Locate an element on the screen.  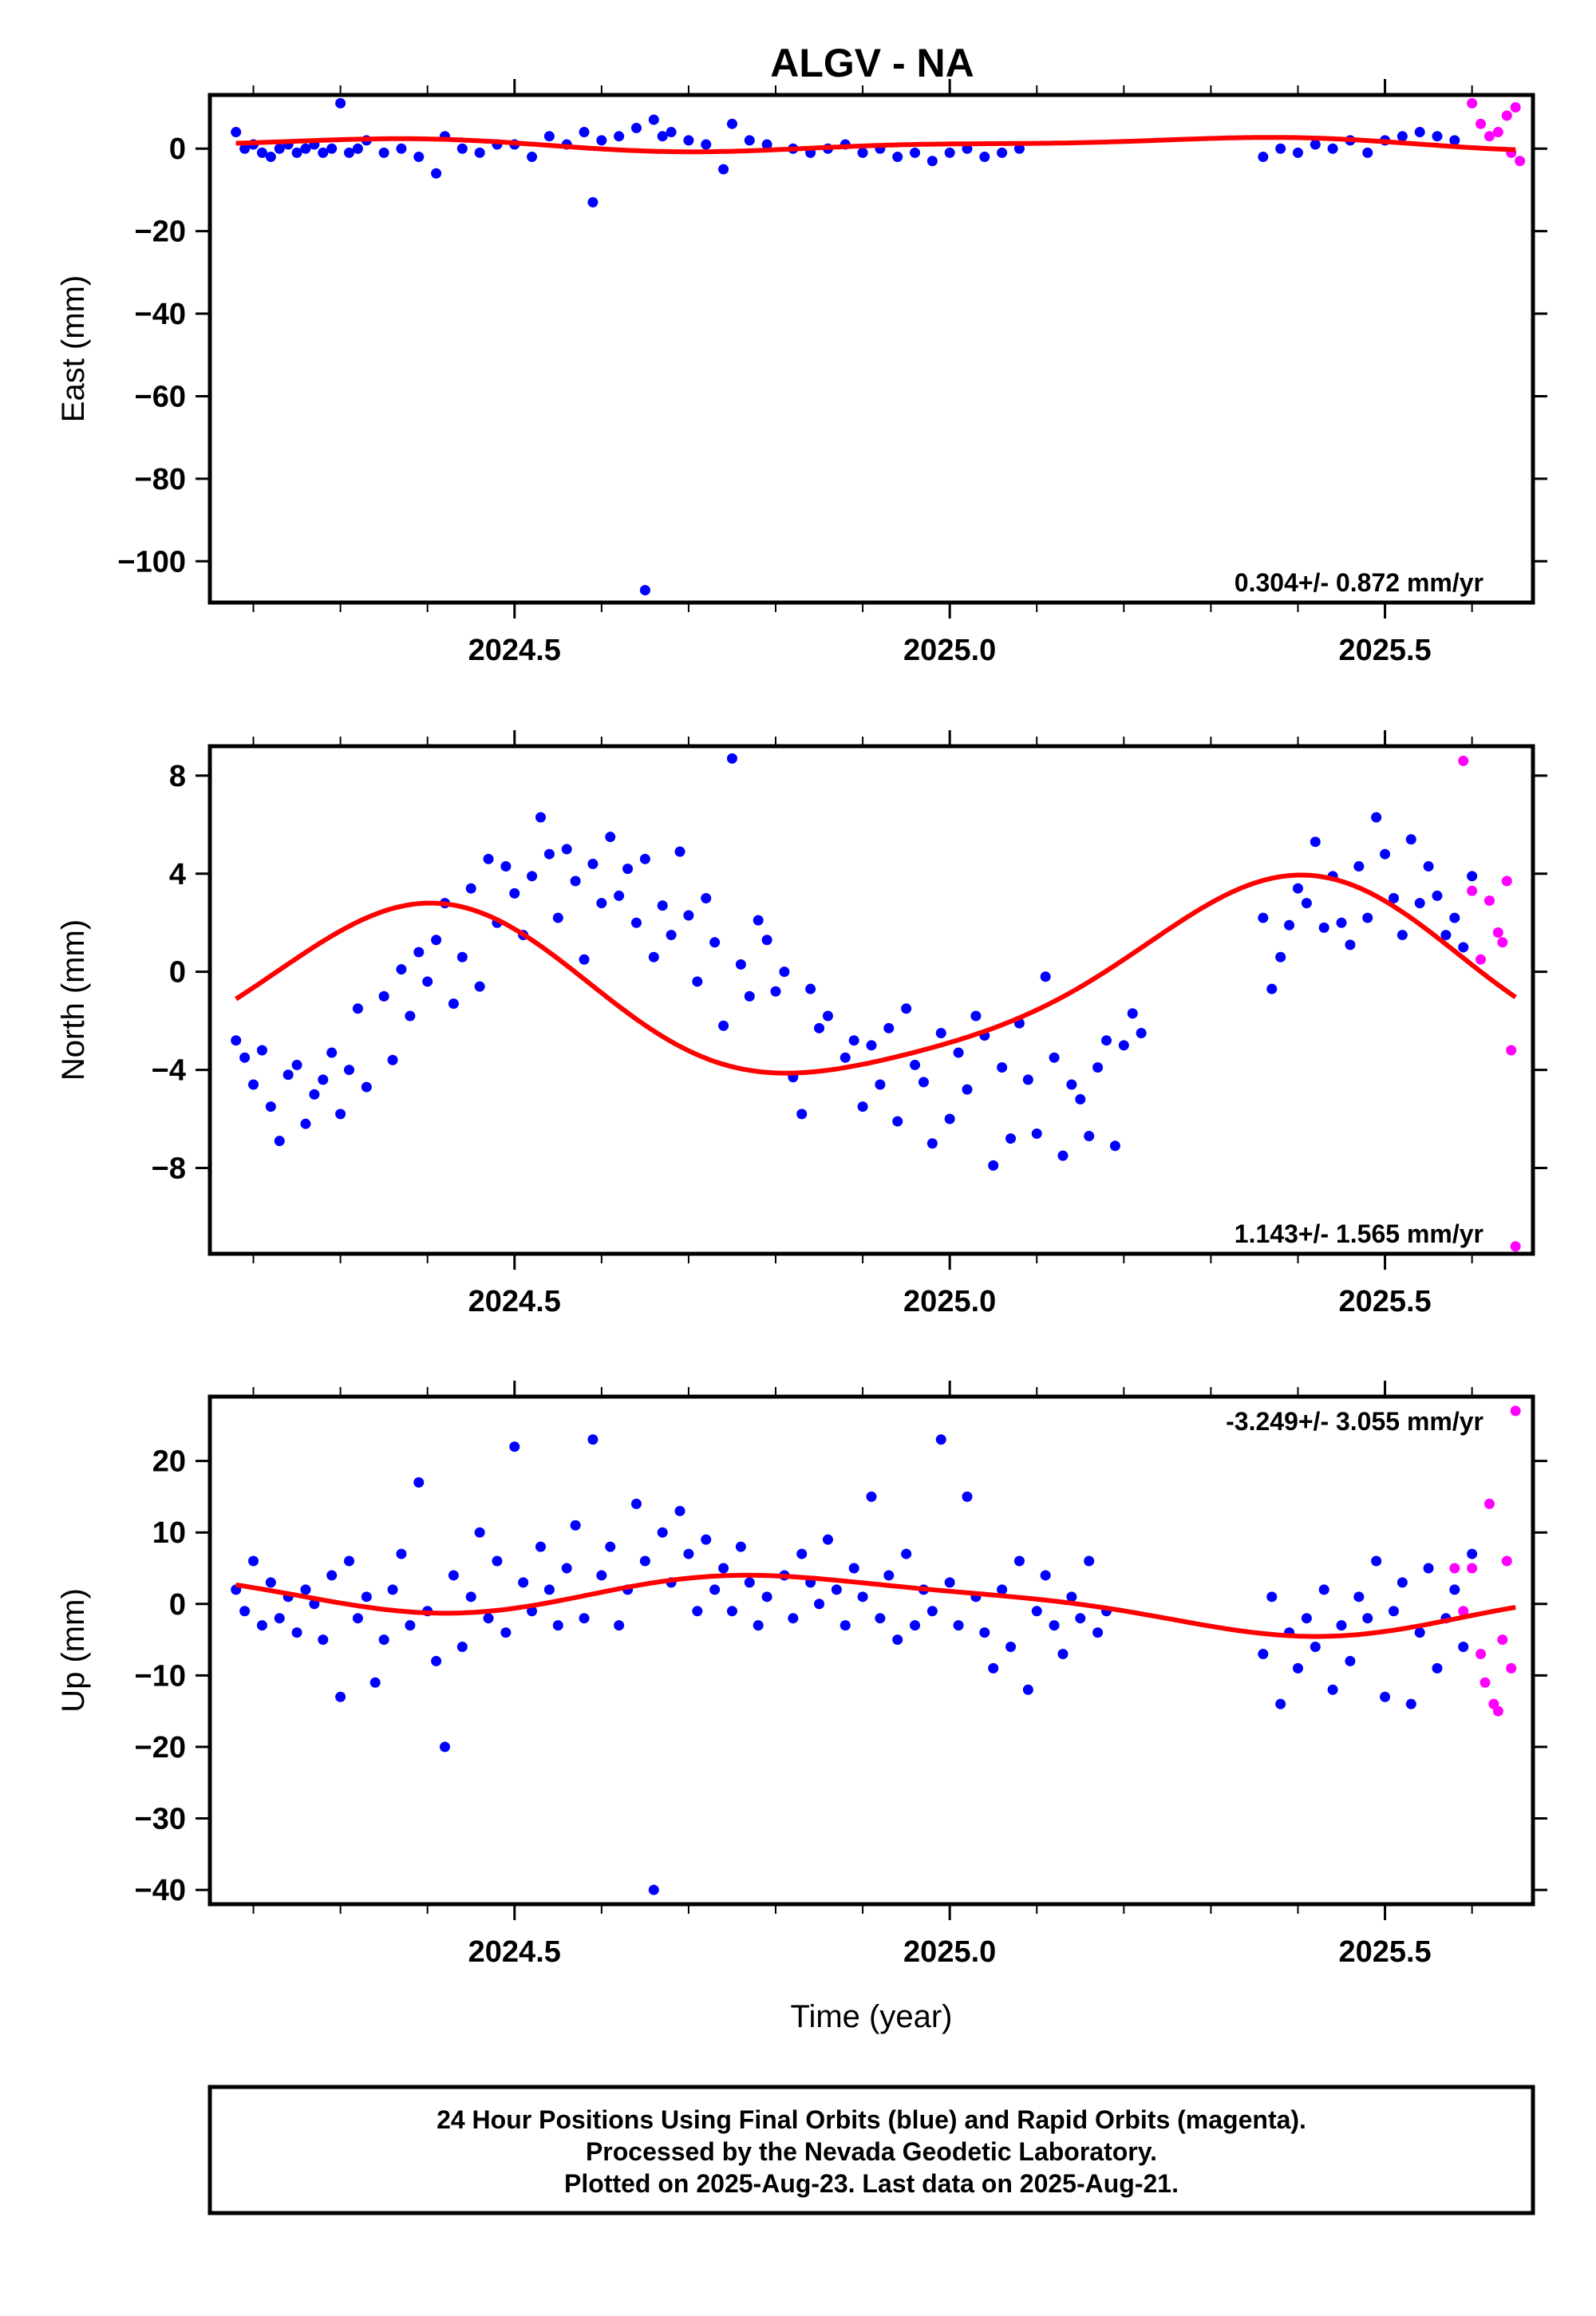
y-tick-label: −8 is located at coordinates (169, 1168).